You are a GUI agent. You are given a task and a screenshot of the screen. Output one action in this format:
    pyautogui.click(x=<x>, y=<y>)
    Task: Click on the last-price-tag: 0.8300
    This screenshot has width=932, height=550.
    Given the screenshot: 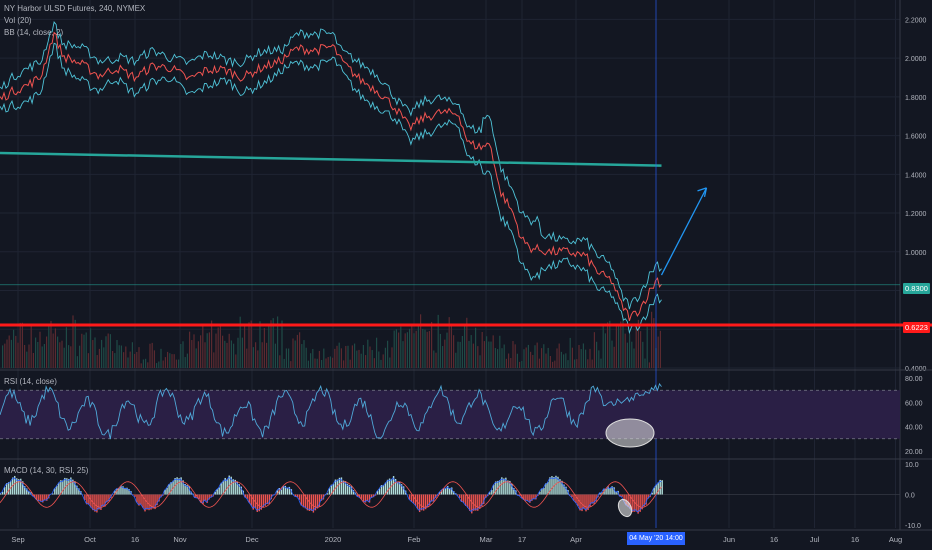 What is the action you would take?
    pyautogui.click(x=916, y=288)
    